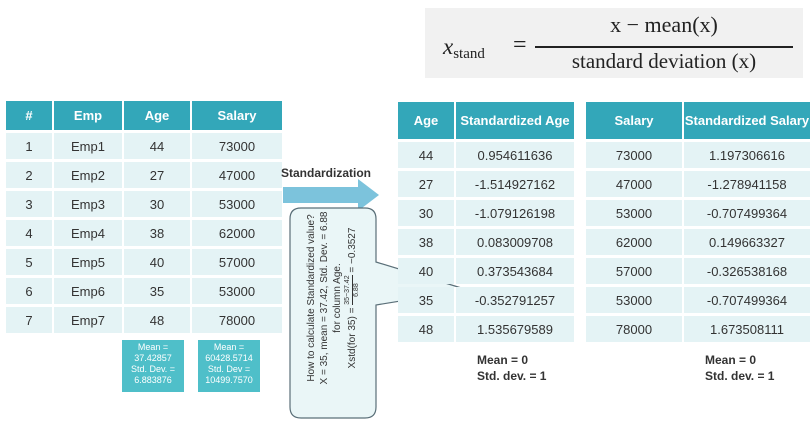 The image size is (812, 434). I want to click on formula-variable: x, so click(448, 46).